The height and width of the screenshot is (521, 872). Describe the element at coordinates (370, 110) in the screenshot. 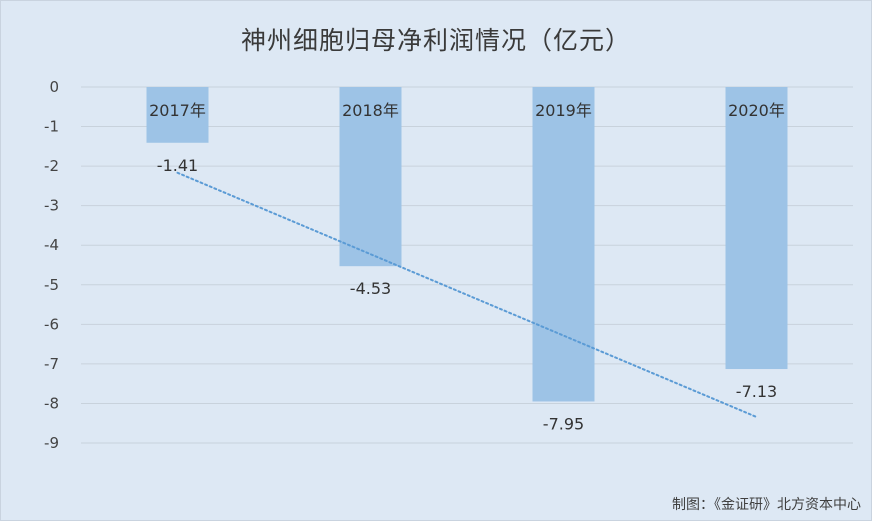

I see `category-label: 2018年` at that location.